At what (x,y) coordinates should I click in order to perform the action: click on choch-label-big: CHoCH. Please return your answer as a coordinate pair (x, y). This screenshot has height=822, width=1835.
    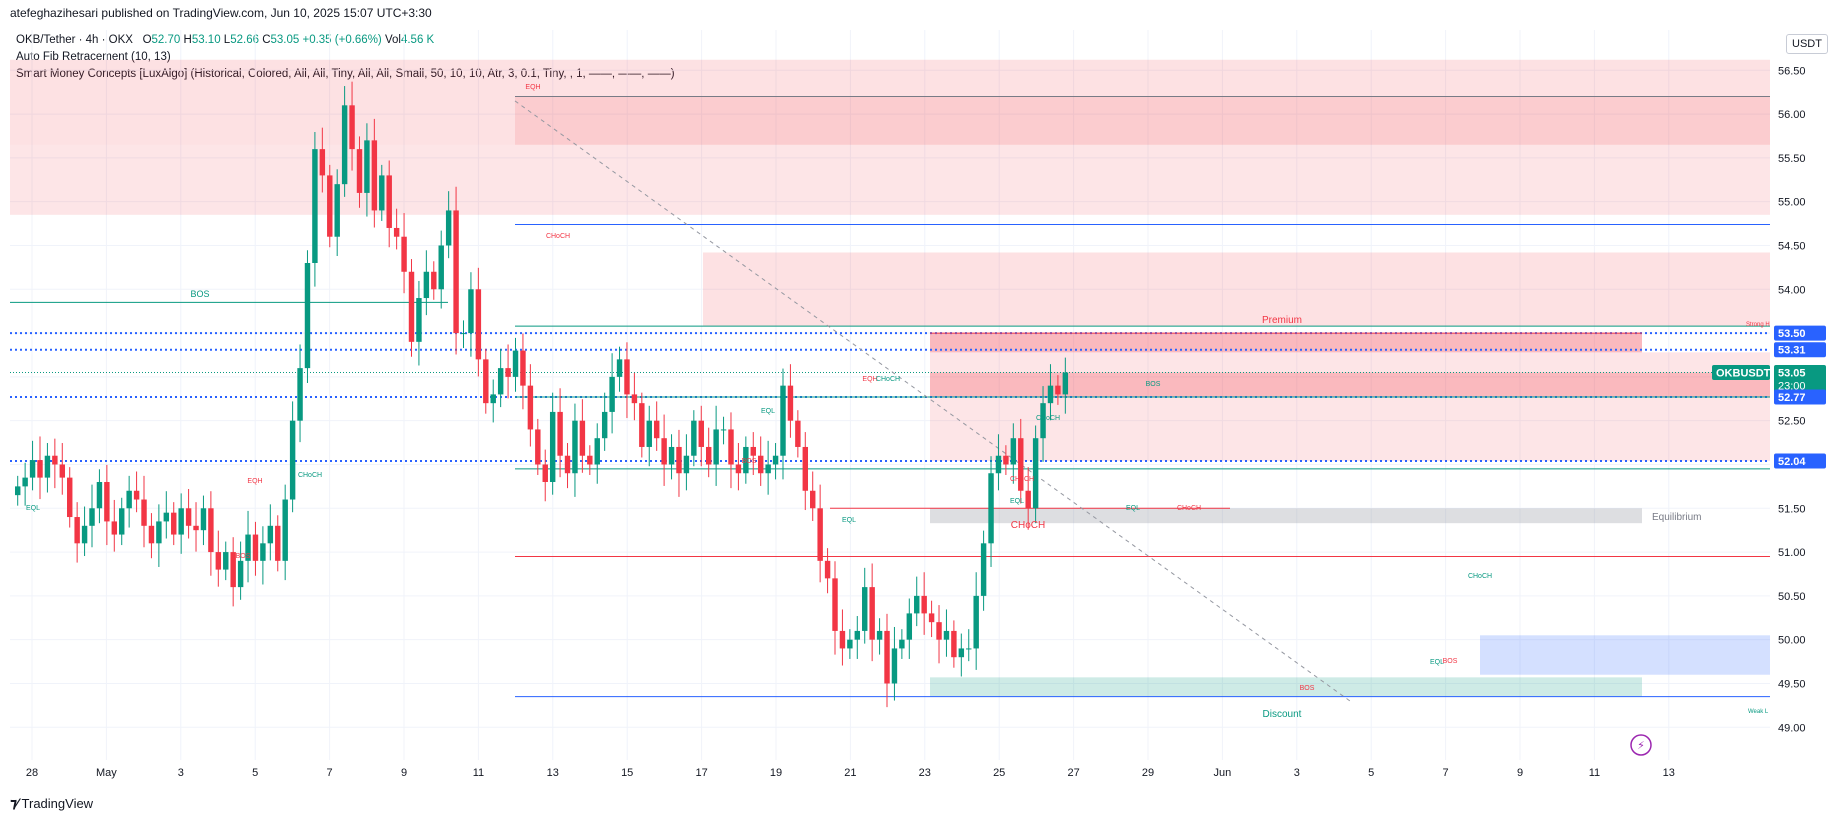
    Looking at the image, I should click on (1028, 525).